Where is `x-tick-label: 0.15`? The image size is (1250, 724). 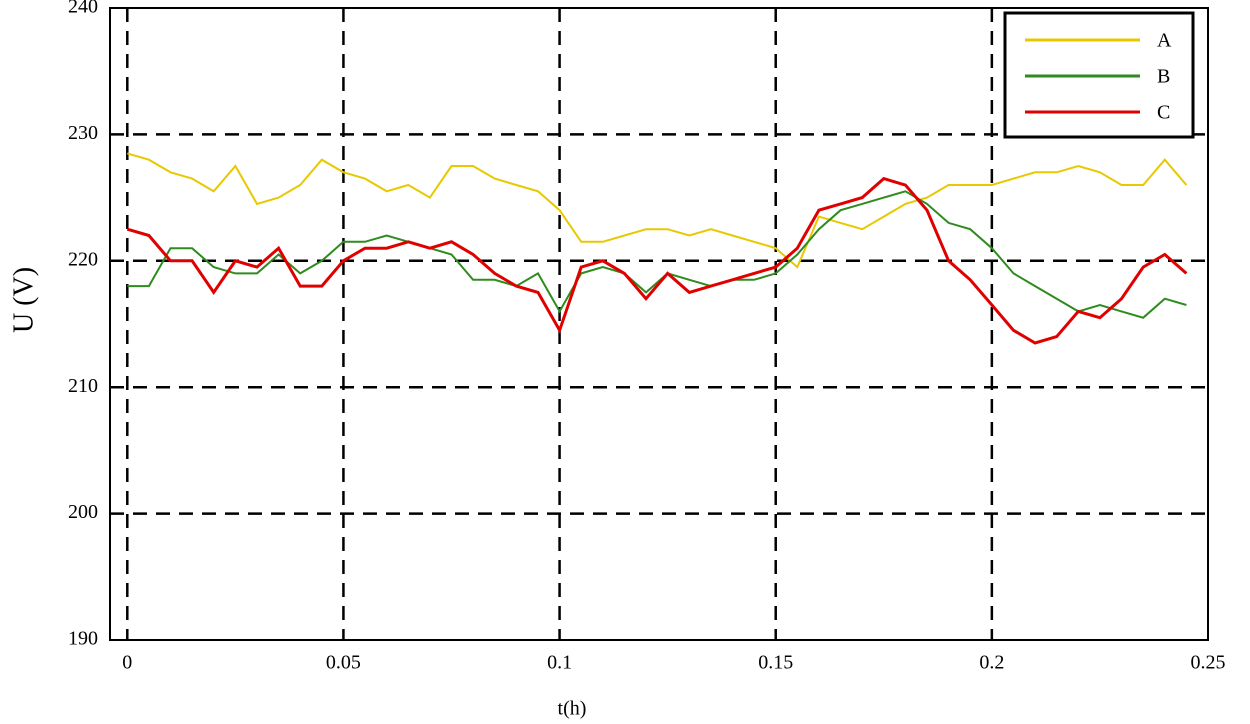 x-tick-label: 0.15 is located at coordinates (775, 663).